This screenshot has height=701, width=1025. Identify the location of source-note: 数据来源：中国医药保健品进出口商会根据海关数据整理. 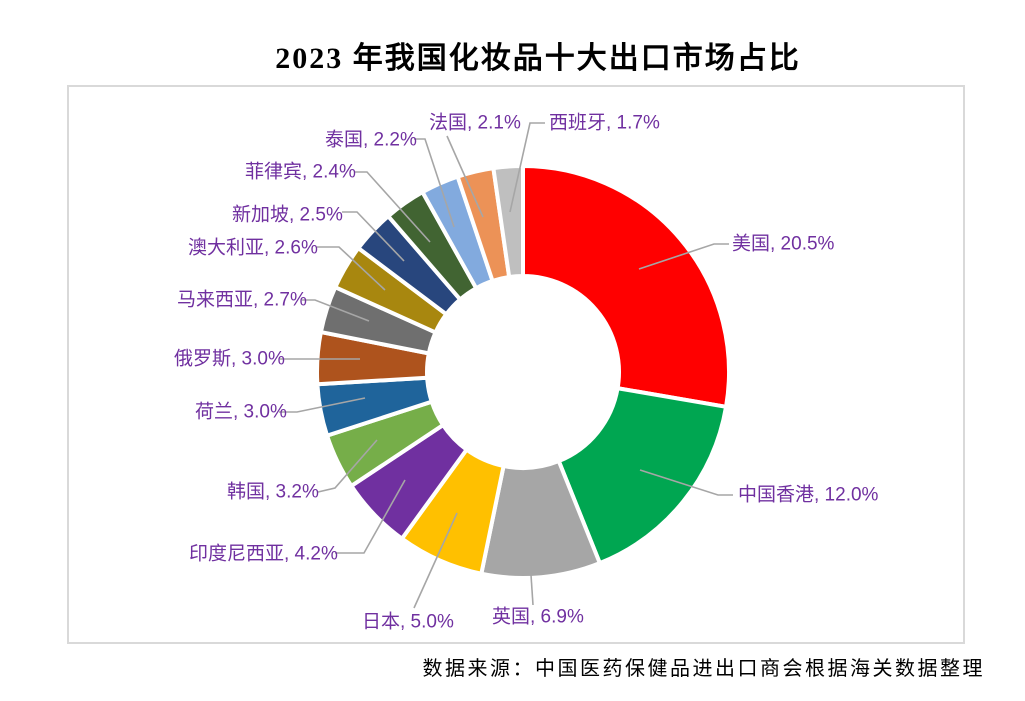
(703, 669).